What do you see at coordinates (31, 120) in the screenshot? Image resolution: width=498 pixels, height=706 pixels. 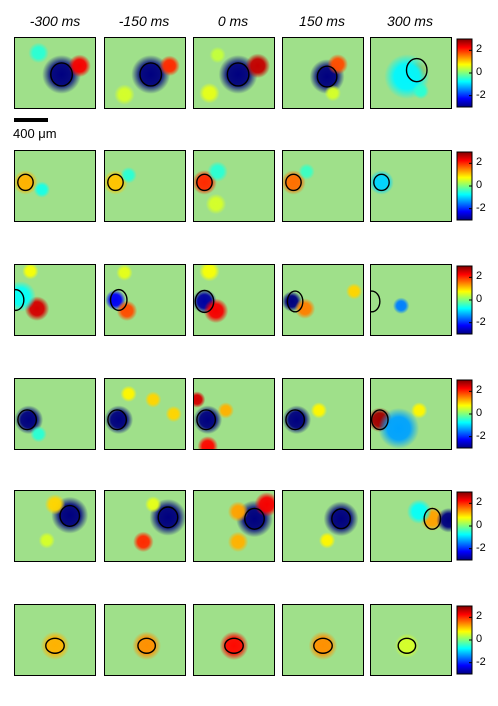 I see `scale-bar` at bounding box center [31, 120].